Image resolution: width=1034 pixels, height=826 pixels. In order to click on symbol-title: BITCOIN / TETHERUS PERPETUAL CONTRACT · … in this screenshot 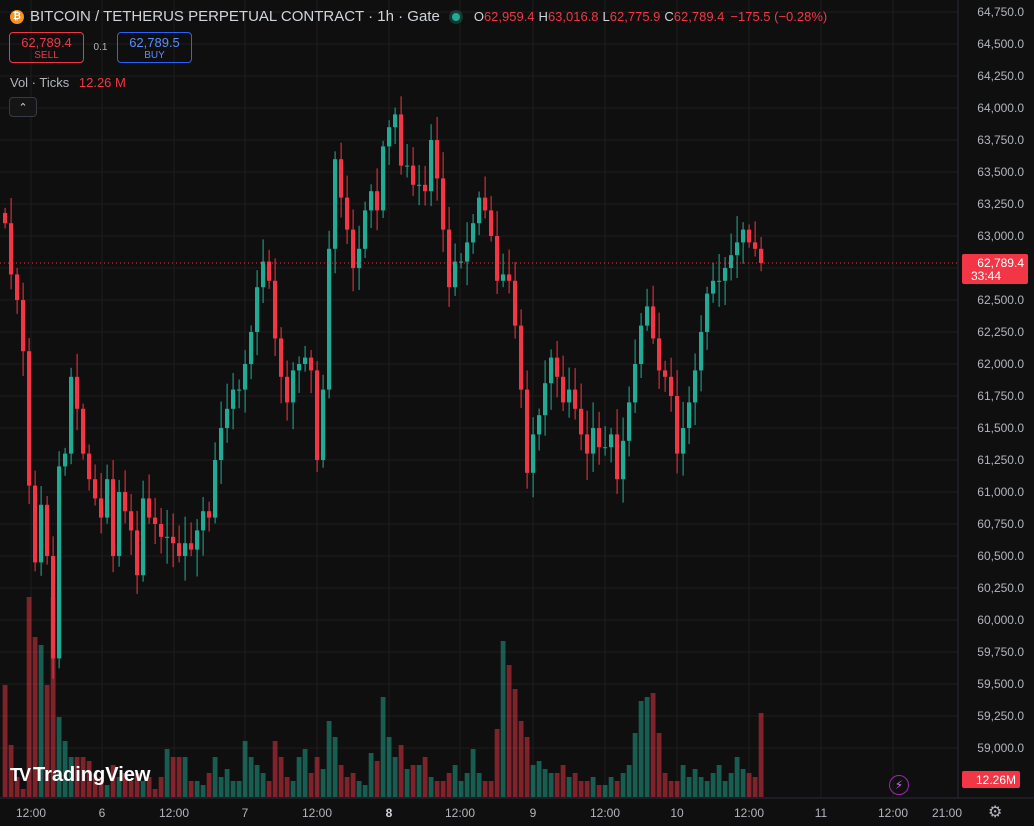, I will do `click(235, 16)`.